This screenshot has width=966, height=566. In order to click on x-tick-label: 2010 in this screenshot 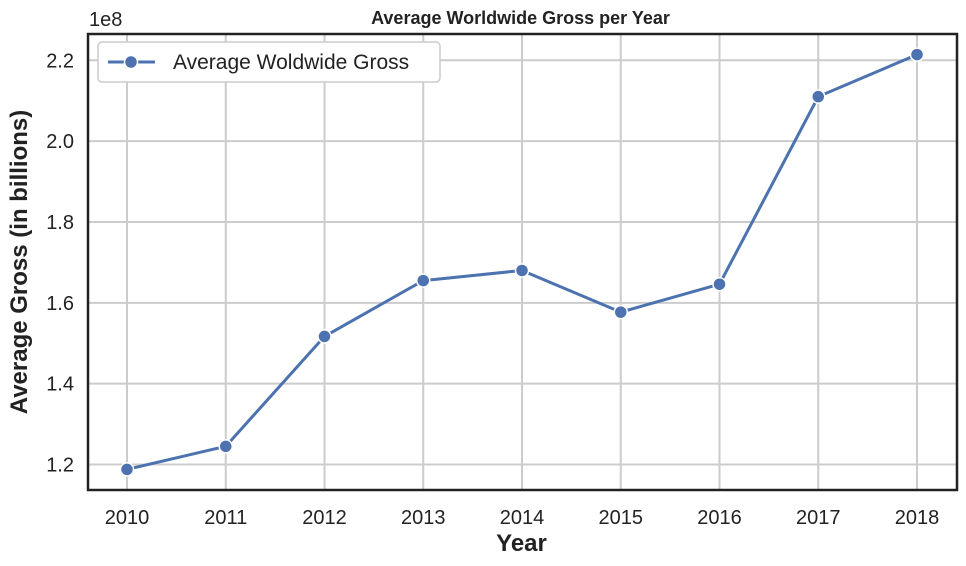, I will do `click(127, 518)`.